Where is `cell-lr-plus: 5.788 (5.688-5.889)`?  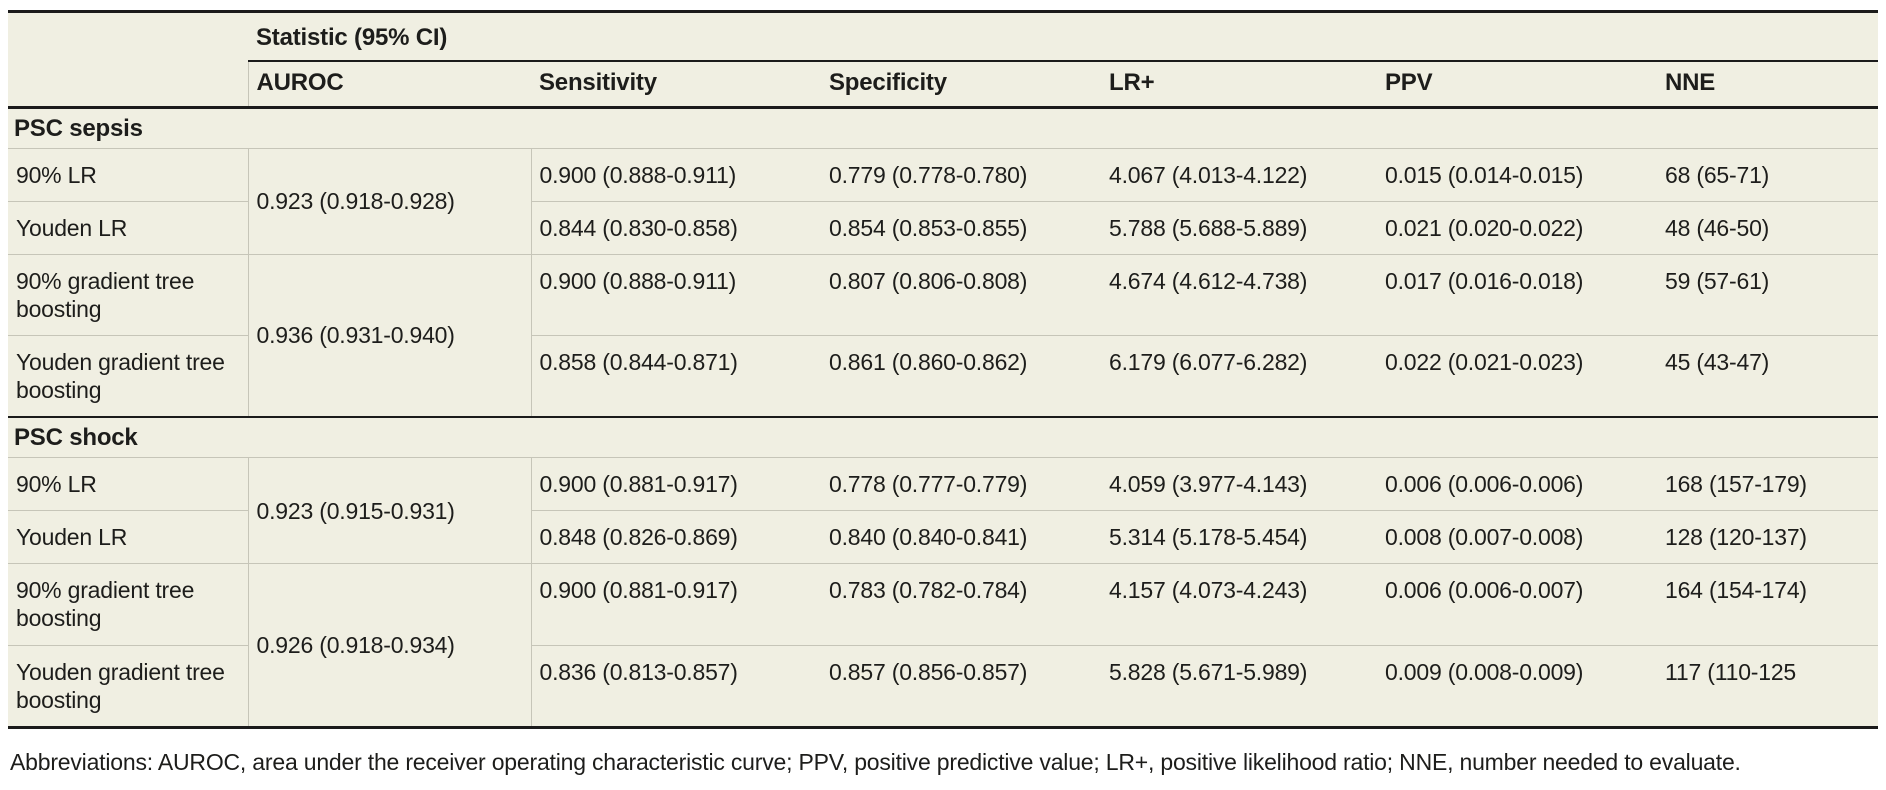
cell-lr-plus: 5.788 (5.688-5.889) is located at coordinates (1239, 227).